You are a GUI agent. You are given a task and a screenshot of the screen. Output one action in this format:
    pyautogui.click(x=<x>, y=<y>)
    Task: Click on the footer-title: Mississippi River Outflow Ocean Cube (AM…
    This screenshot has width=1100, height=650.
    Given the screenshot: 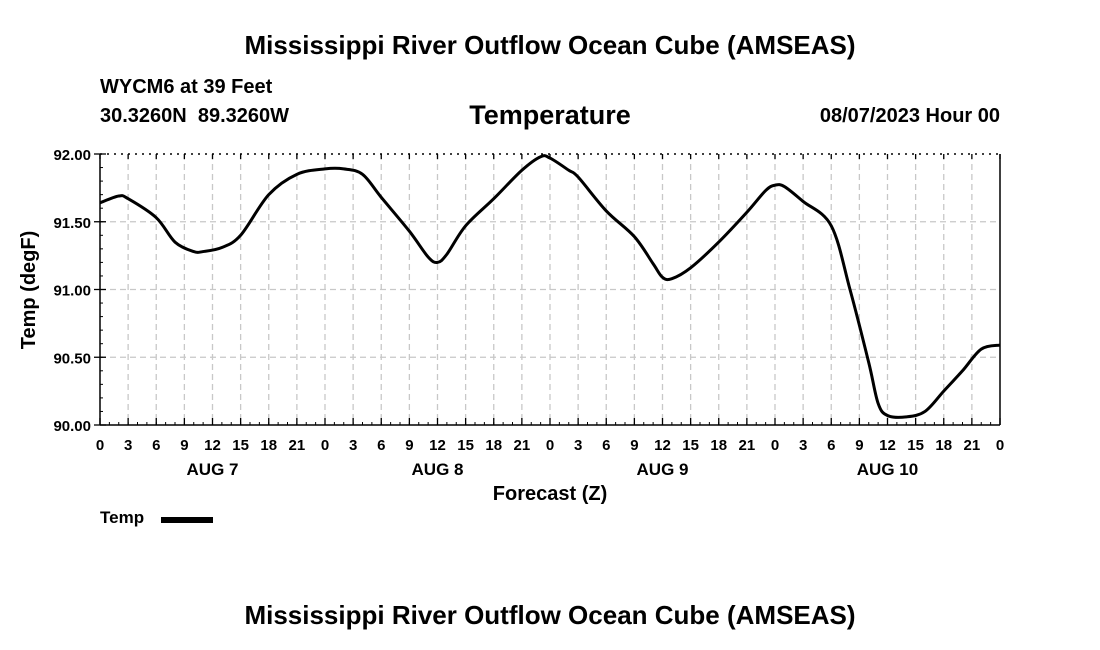 What is the action you would take?
    pyautogui.click(x=550, y=615)
    